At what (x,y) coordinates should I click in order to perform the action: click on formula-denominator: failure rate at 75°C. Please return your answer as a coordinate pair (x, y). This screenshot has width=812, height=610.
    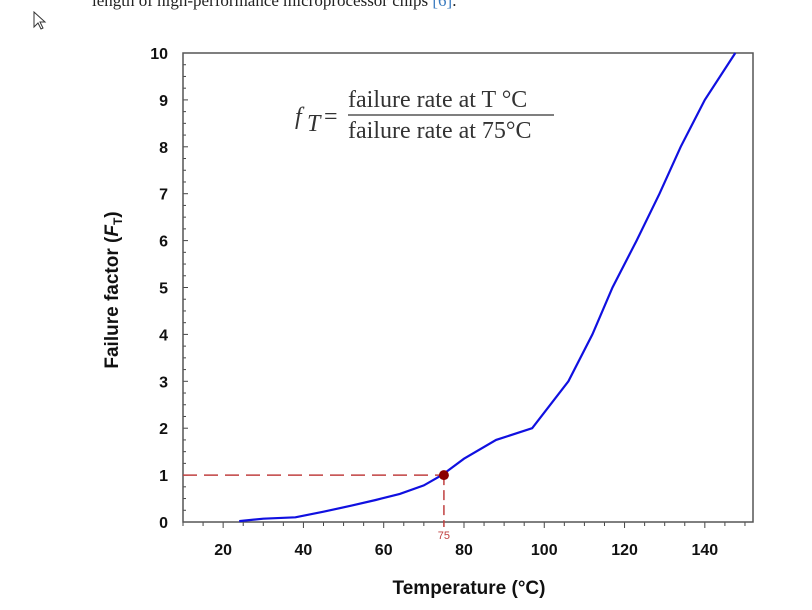
    Looking at the image, I should click on (440, 131).